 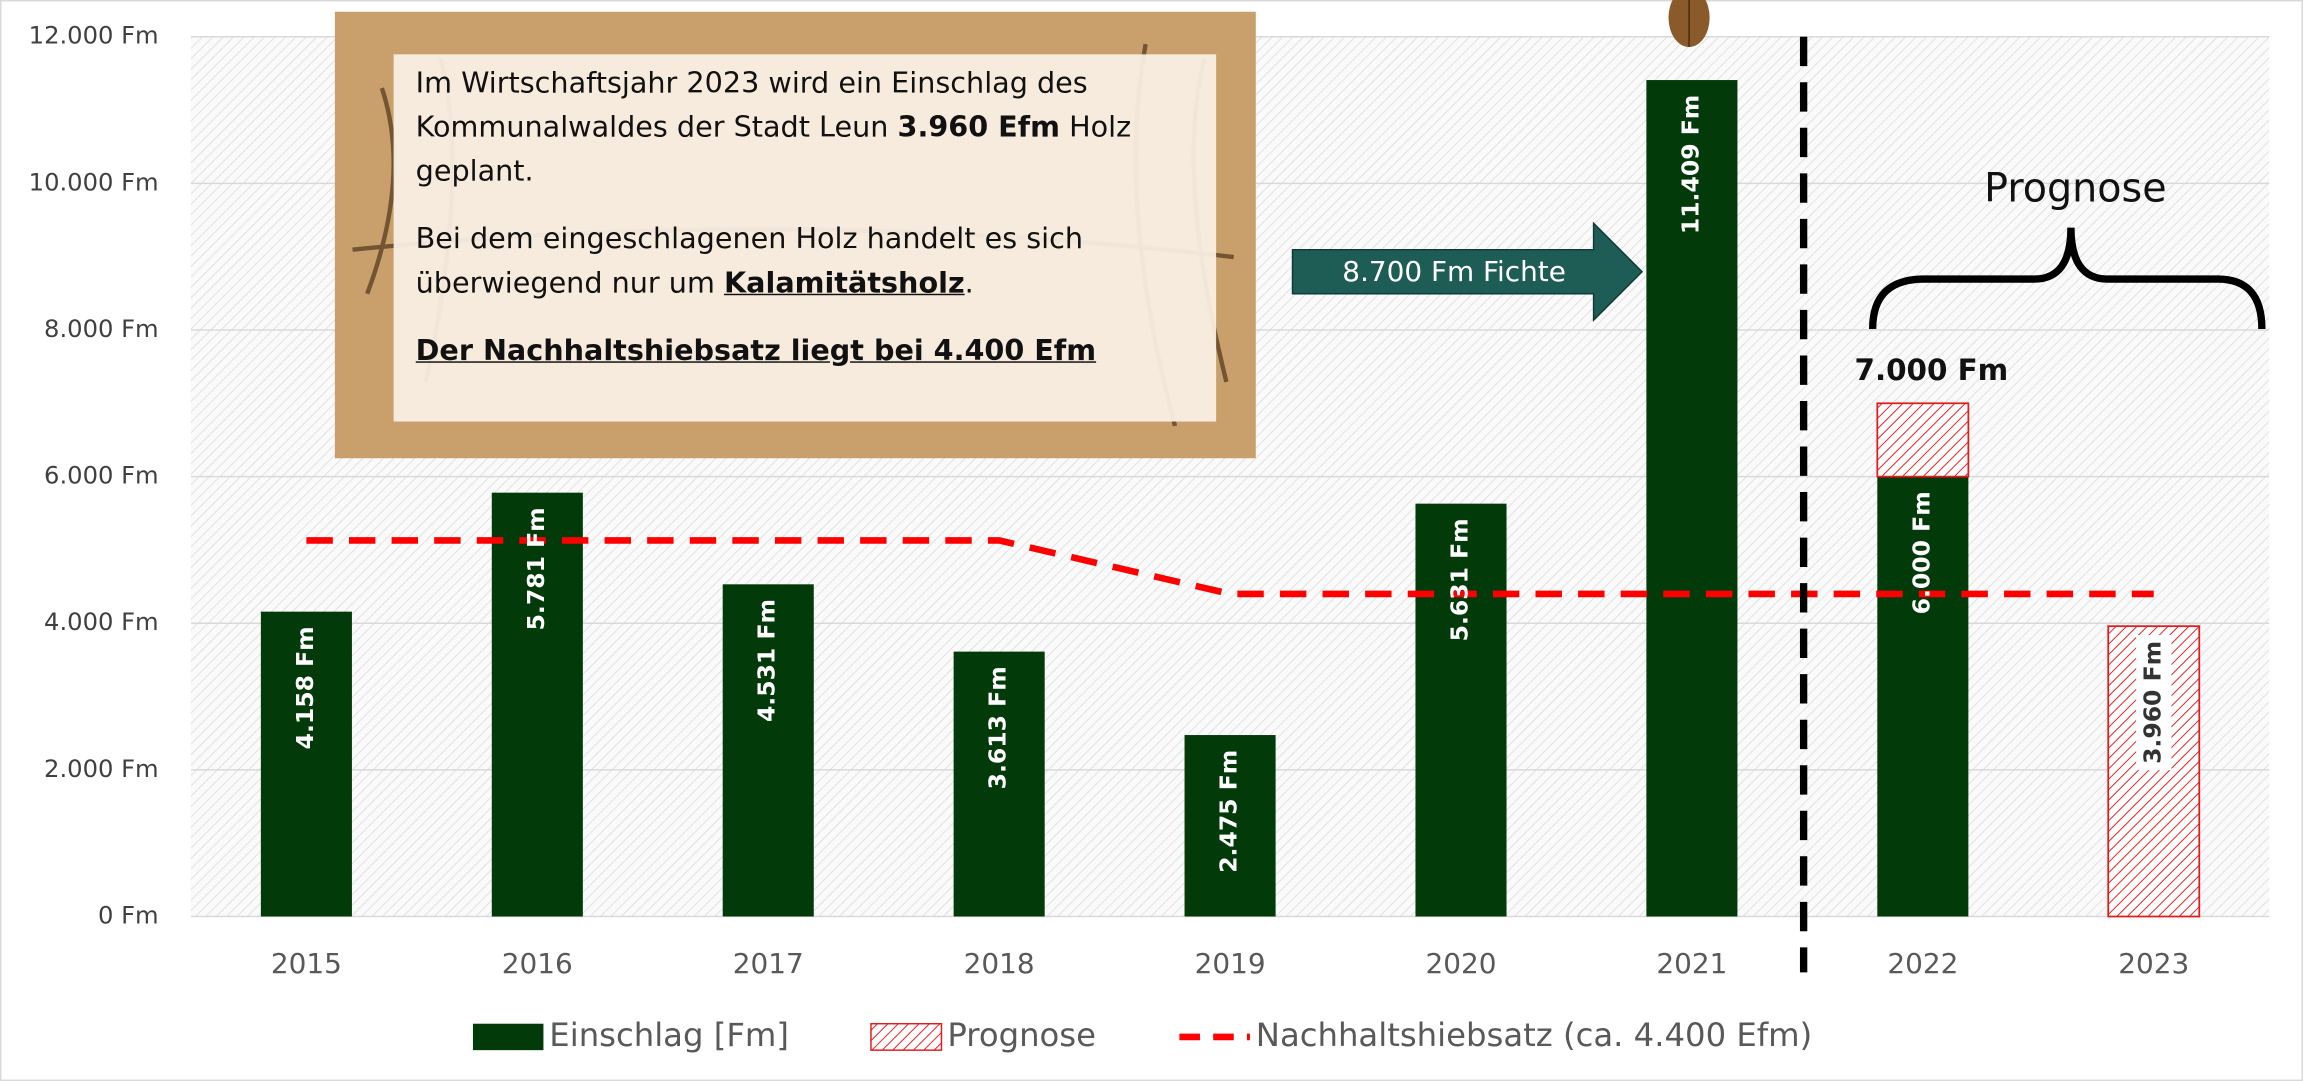 What do you see at coordinates (537, 963) in the screenshot?
I see `x-tick-label: 2016` at bounding box center [537, 963].